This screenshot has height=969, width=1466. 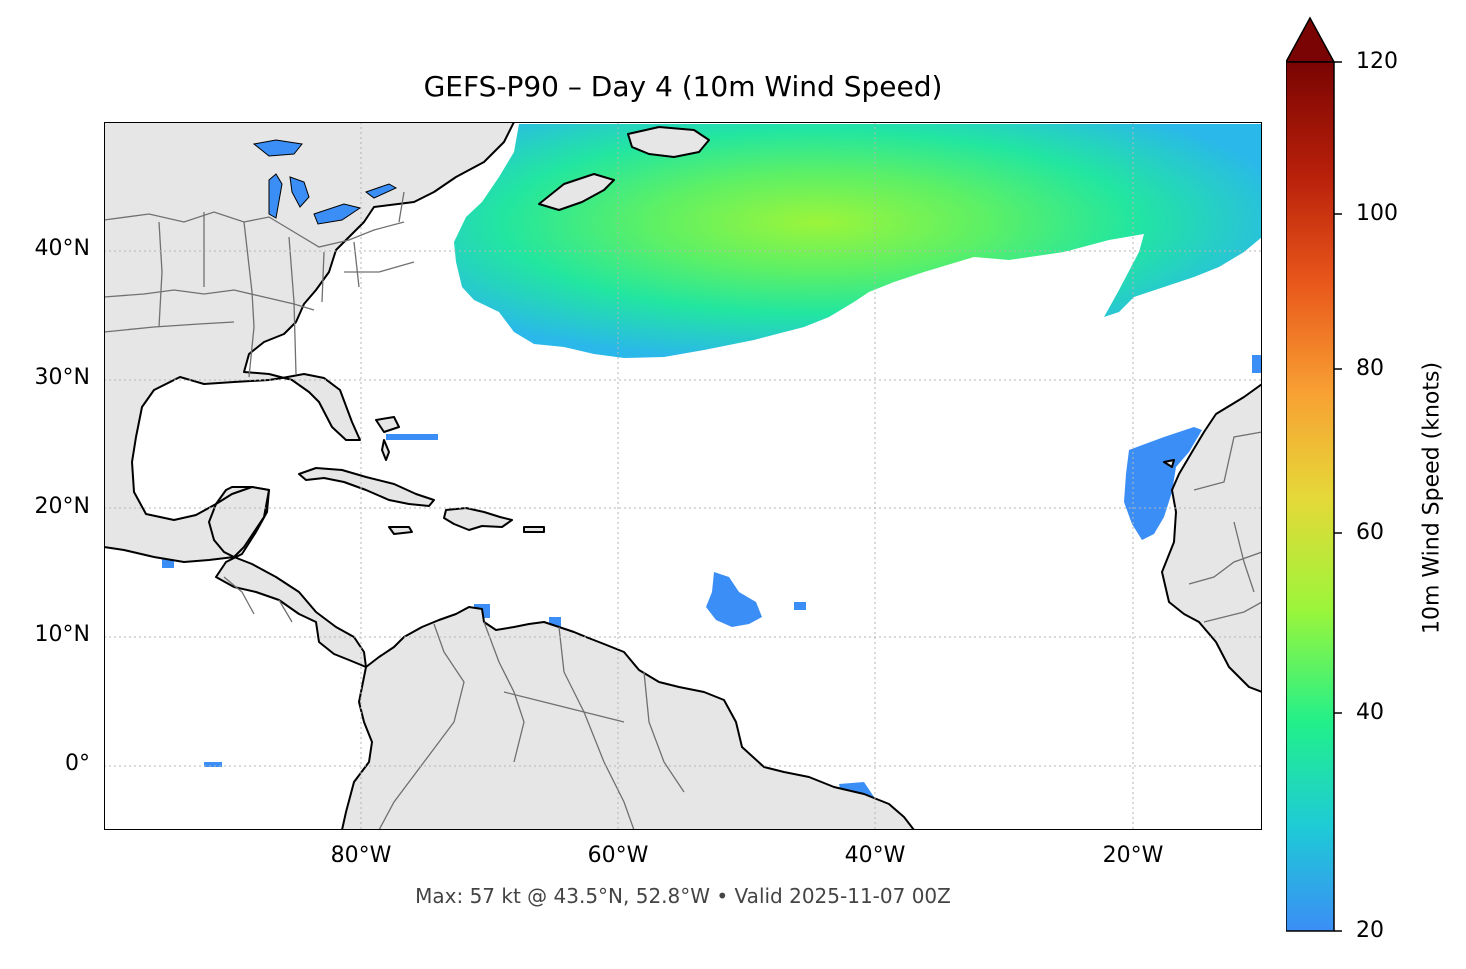 What do you see at coordinates (325, 182) in the screenshot?
I see `great-lakes` at bounding box center [325, 182].